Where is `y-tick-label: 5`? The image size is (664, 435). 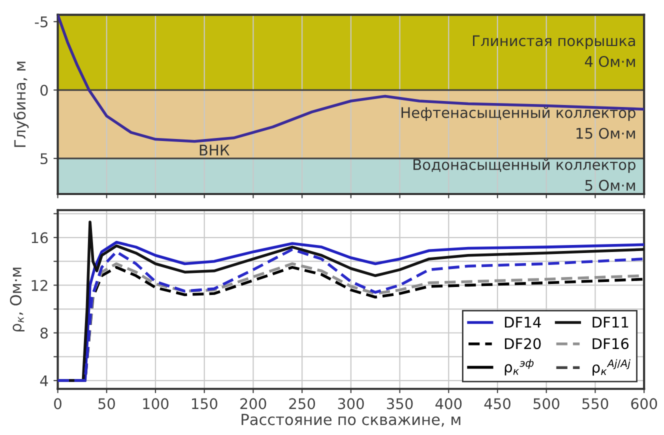 y-tick-label: 5 is located at coordinates (44, 158).